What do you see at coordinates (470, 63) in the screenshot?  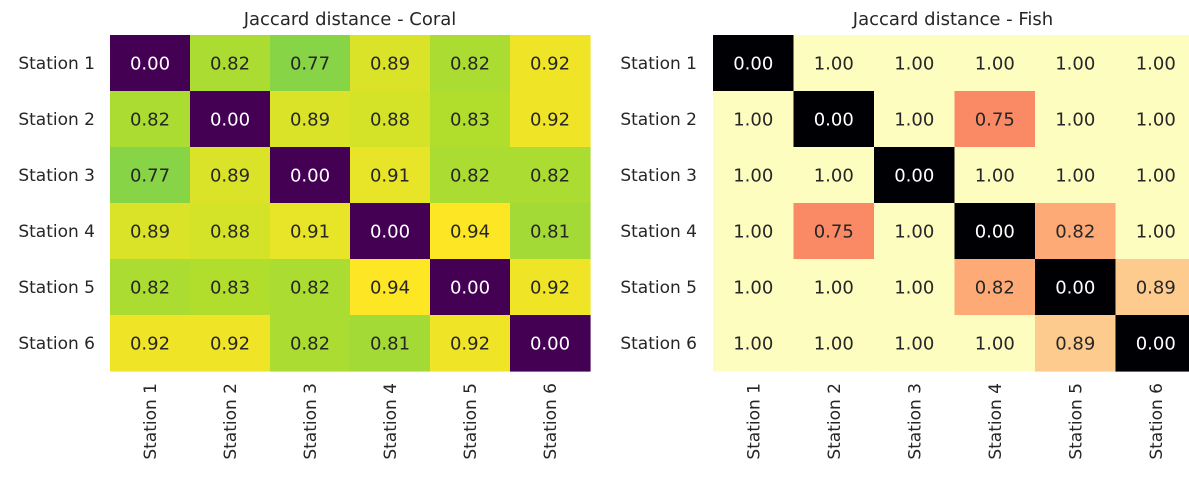 I see `heatmap-cell-r1-c5` at bounding box center [470, 63].